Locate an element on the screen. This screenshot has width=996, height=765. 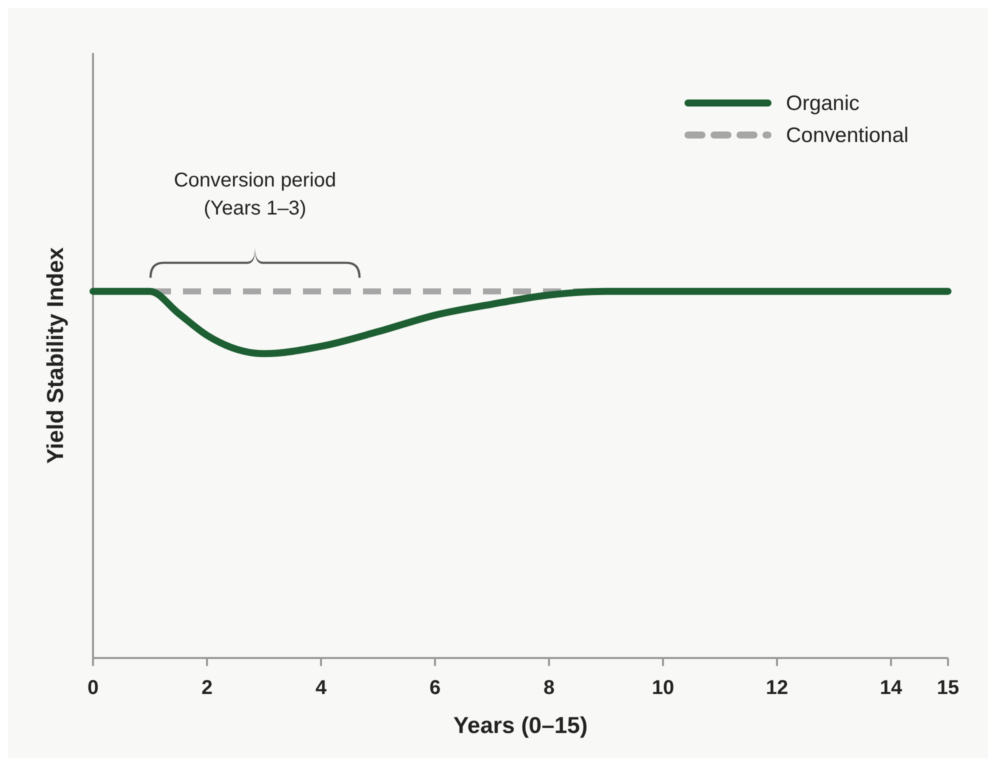
legend-label: Organic is located at coordinates (823, 103).